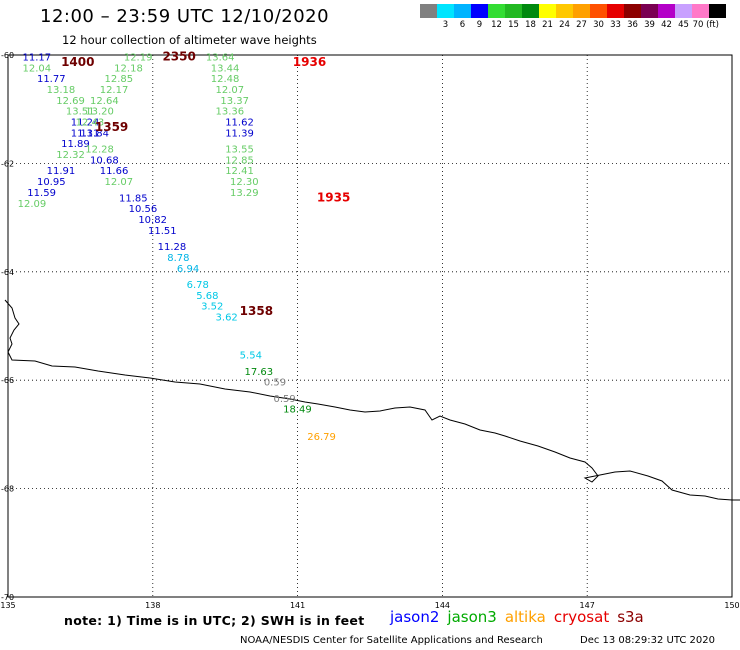 The image size is (740, 650). Describe the element at coordinates (630, 617) in the screenshot. I see `satellite-name: s3a` at that location.